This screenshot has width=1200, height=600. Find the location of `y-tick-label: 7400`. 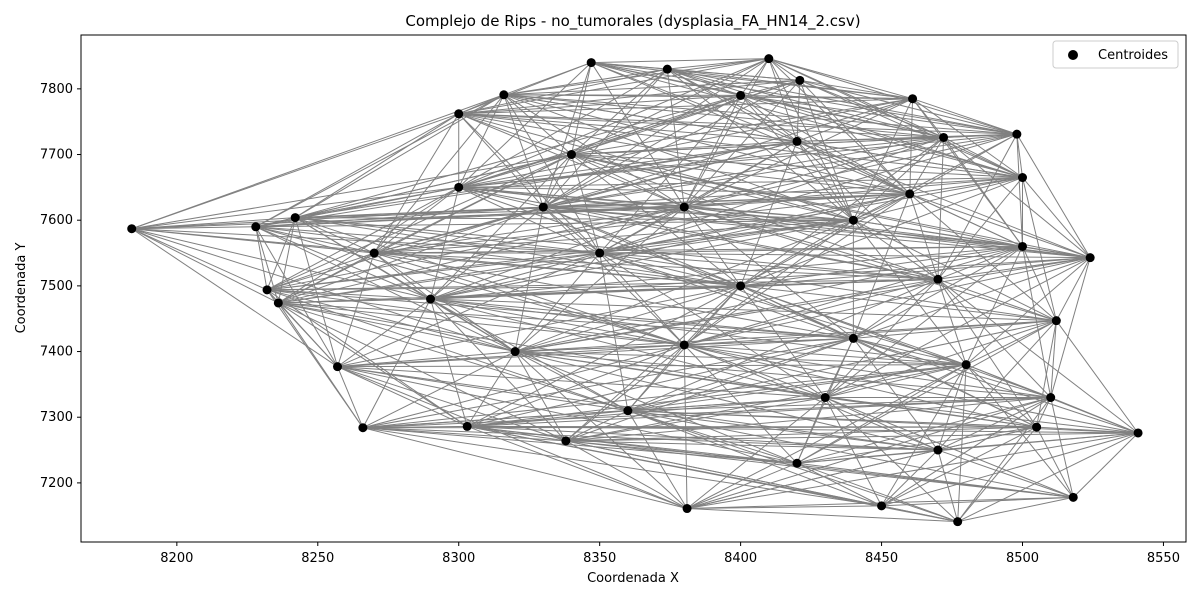

y-tick-label: 7400 is located at coordinates (56, 352).